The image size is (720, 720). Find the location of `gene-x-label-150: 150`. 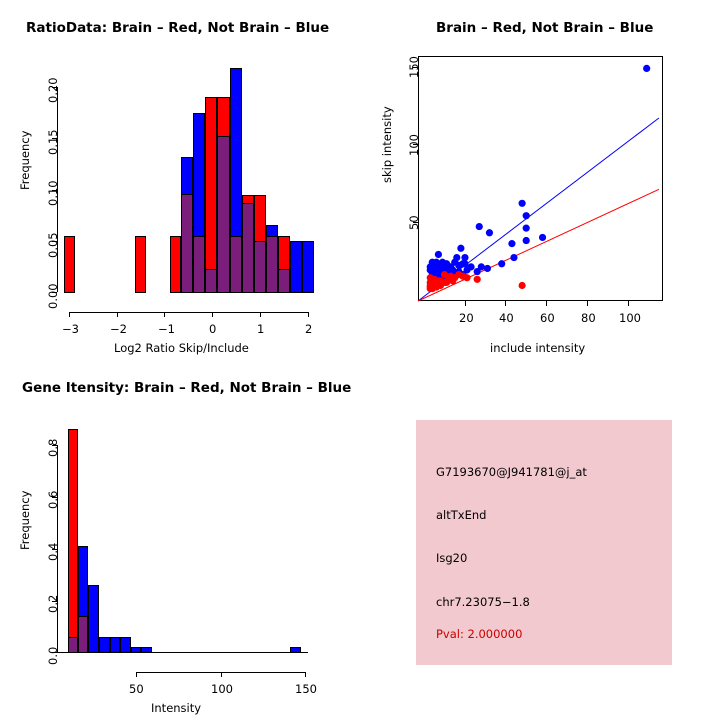

gene-x-label-150: 150 is located at coordinates (306, 689).